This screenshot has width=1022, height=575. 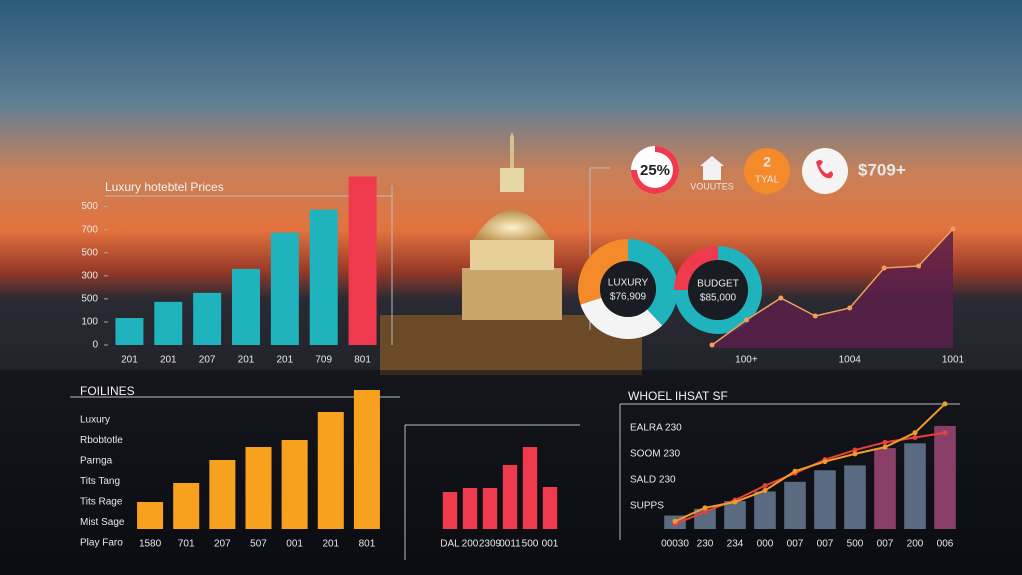 What do you see at coordinates (712, 168) in the screenshot?
I see `badge-icon` at bounding box center [712, 168].